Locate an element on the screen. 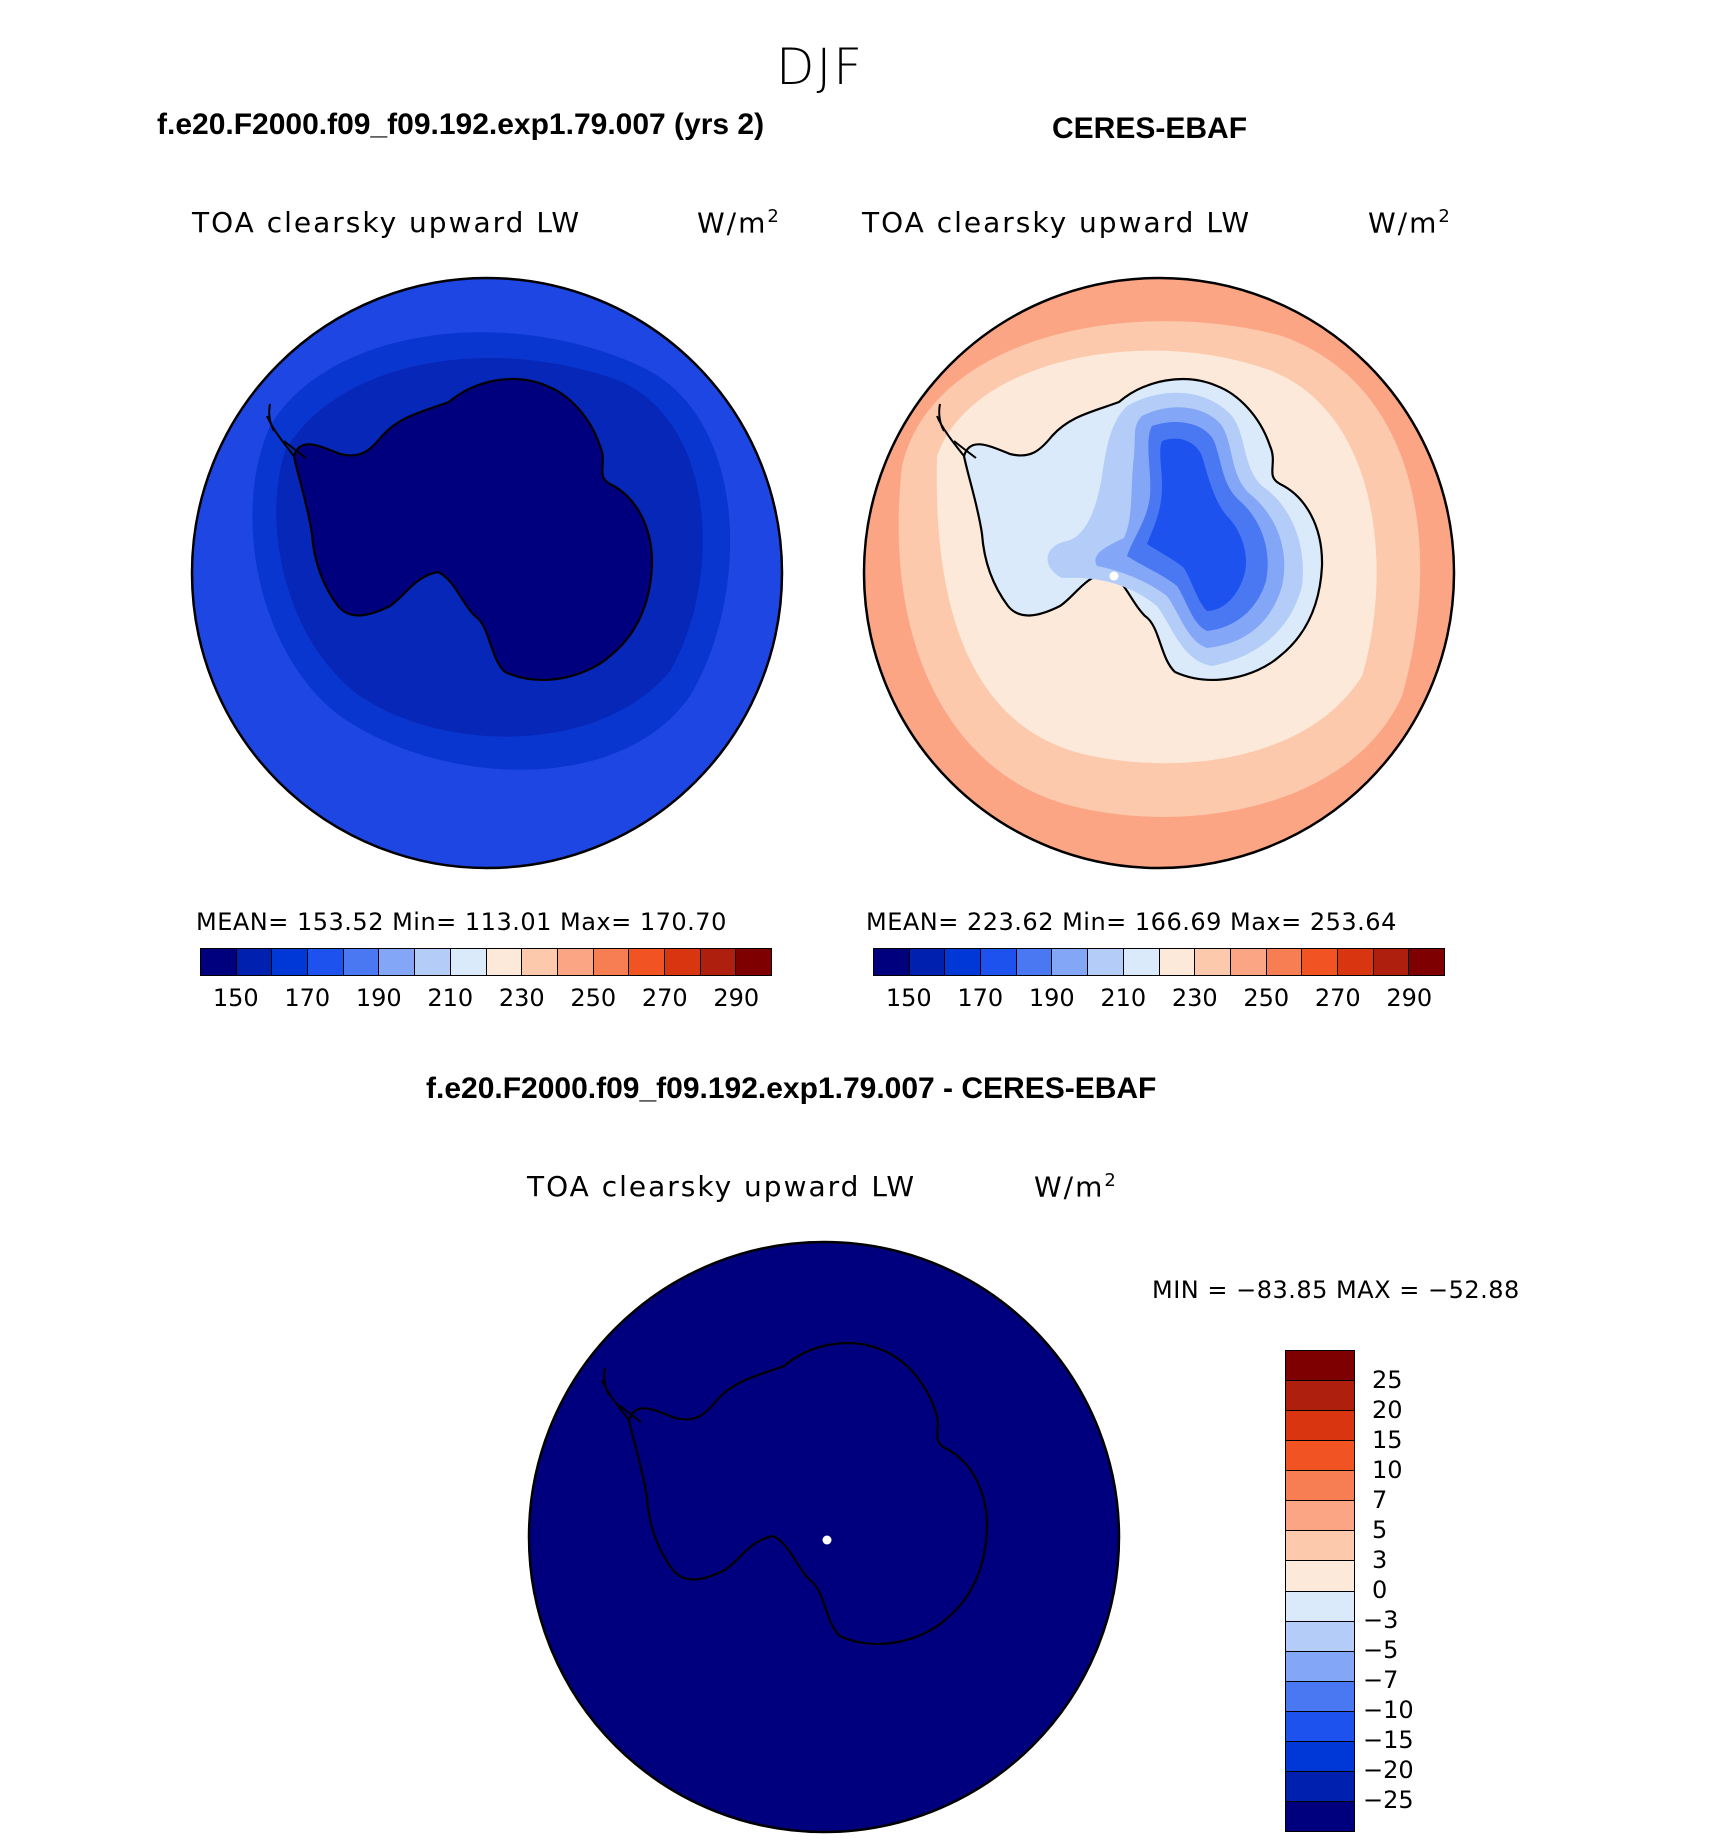 The width and height of the screenshot is (1710, 1840). diff-variable-label: TOA clearsky upward LW is located at coordinates (722, 1186).